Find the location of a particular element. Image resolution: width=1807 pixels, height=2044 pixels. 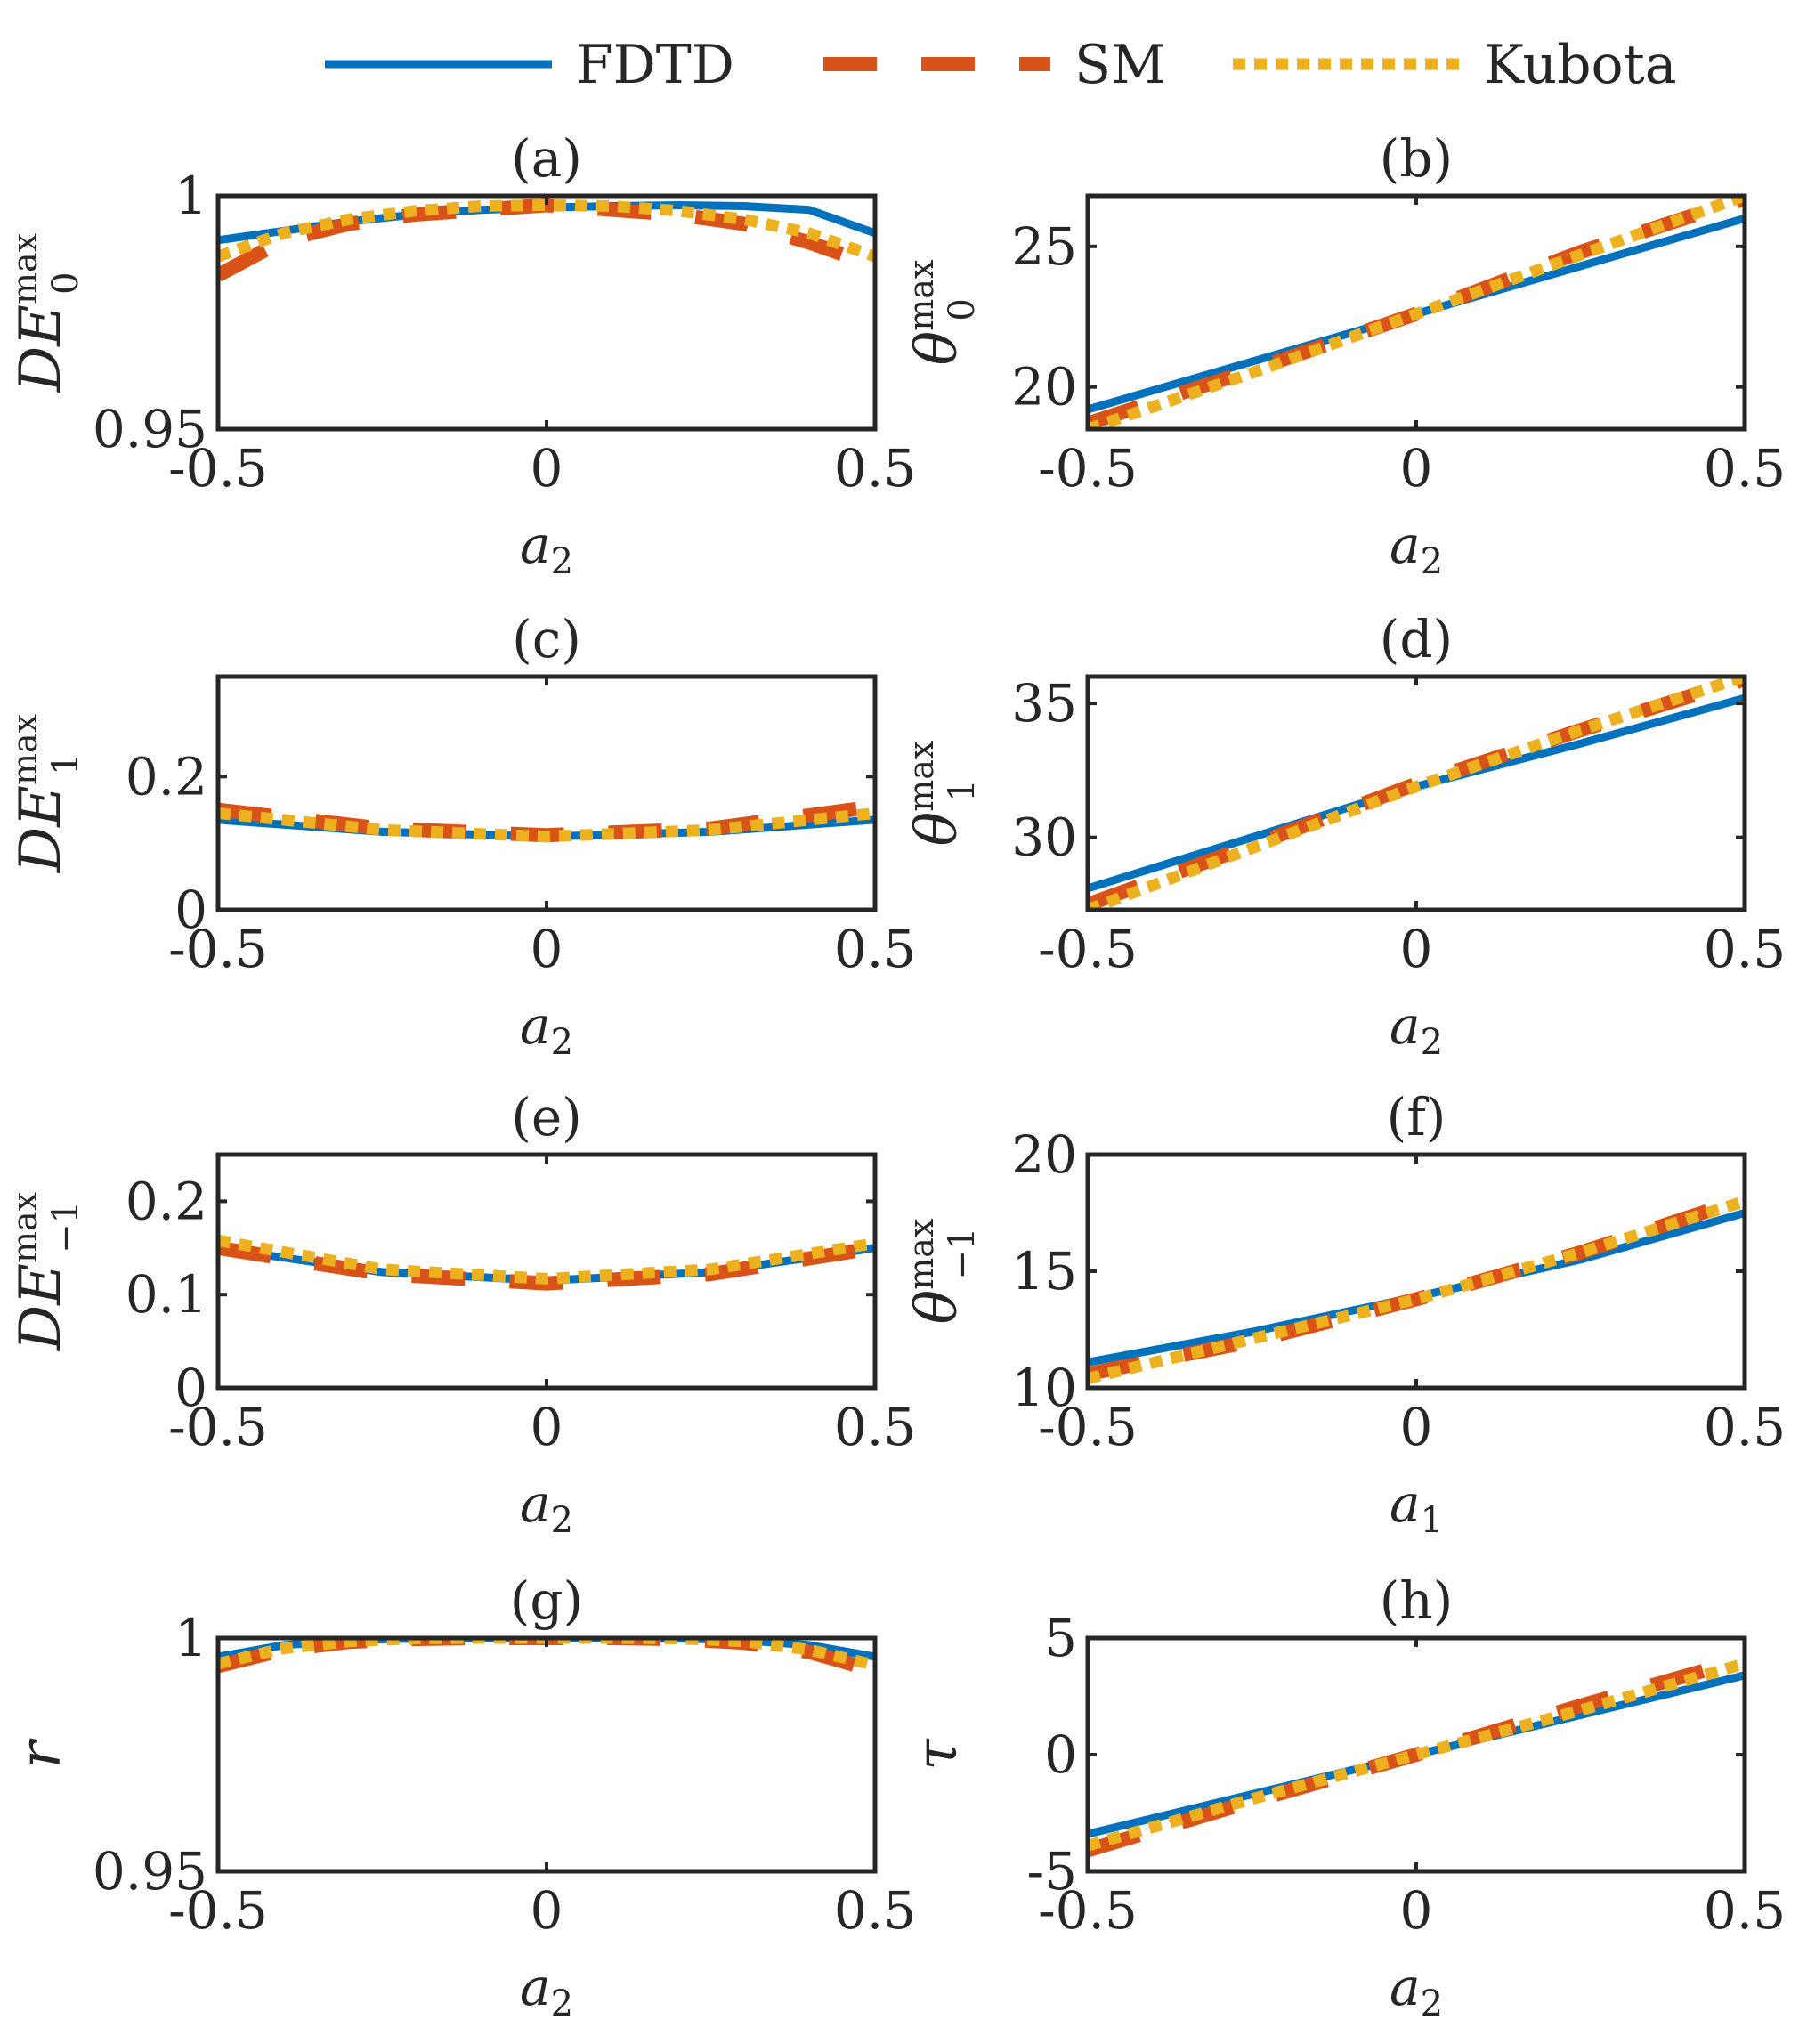

y-axis-label: θmax−1 is located at coordinates (943, 1272).